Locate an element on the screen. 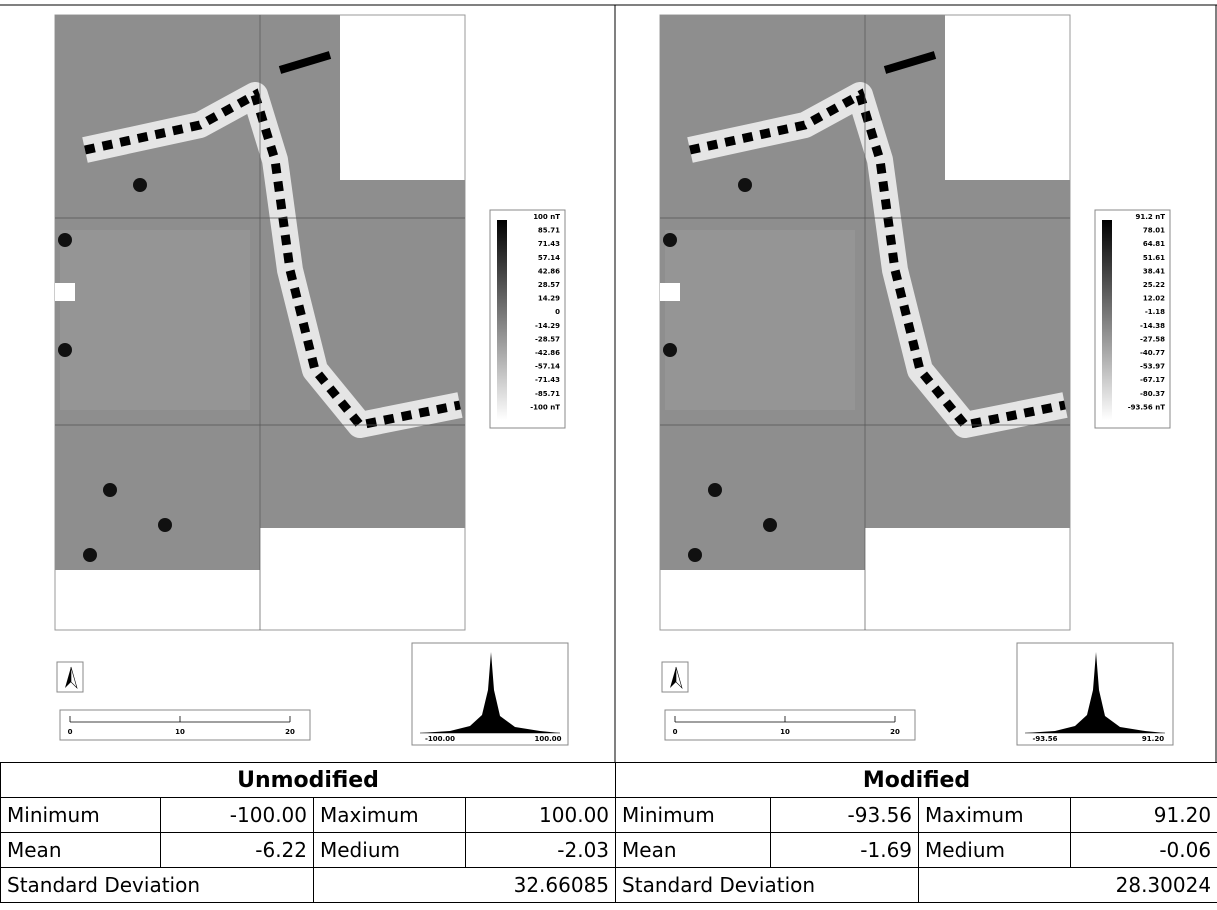 The image size is (1217, 910). cell: -0.06 is located at coordinates (1143, 850).